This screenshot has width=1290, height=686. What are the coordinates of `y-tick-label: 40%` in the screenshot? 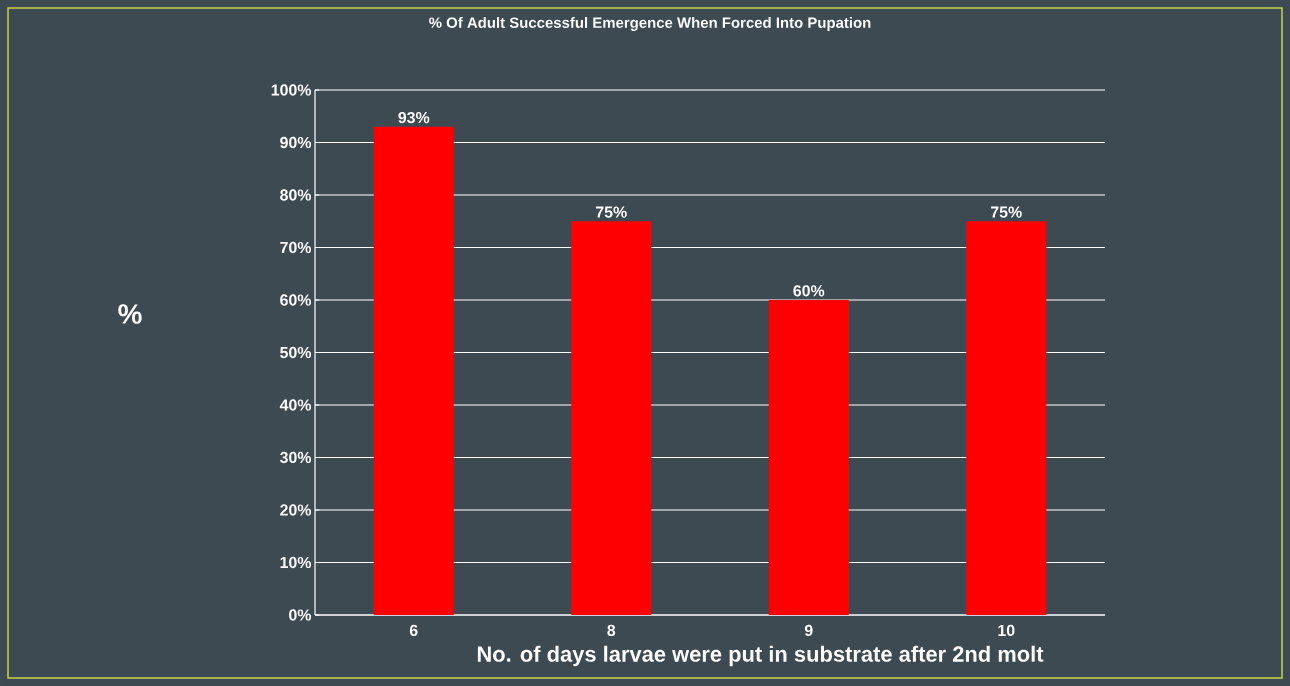 It's located at (295, 405).